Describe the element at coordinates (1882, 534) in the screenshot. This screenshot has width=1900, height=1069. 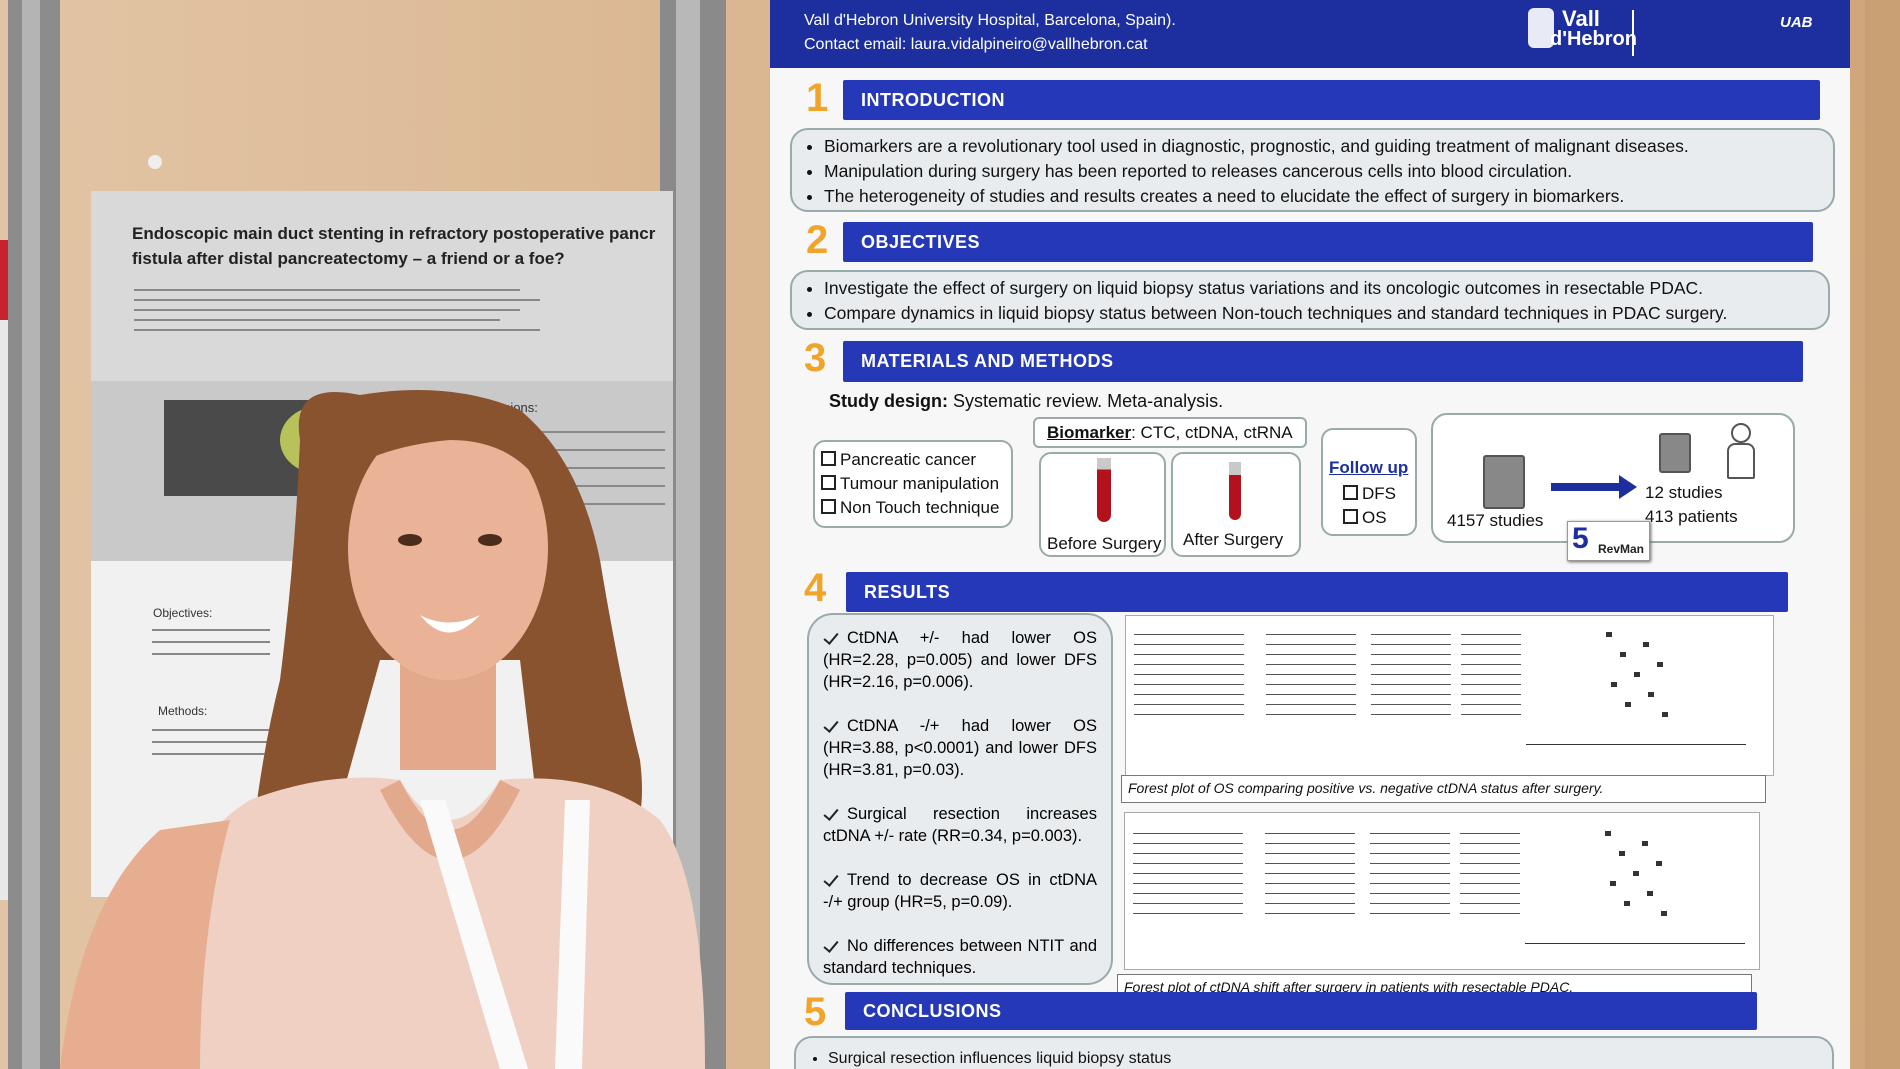
I see `wall-right` at that location.